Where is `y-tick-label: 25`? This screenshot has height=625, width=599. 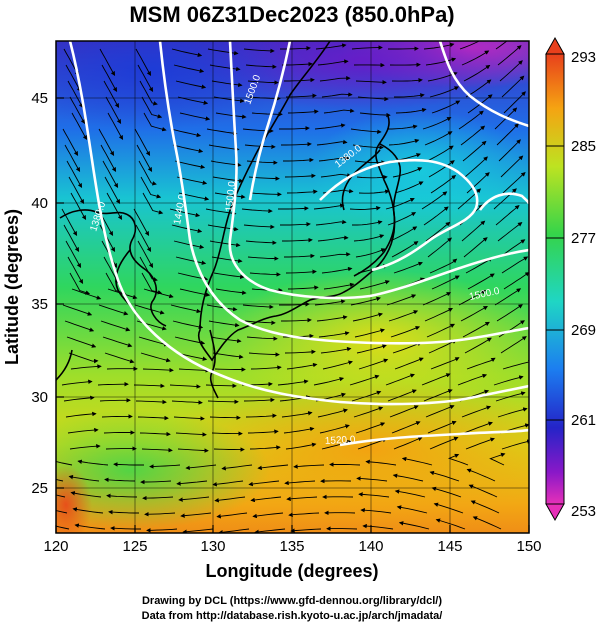
y-tick-label: 25 is located at coordinates (39, 488).